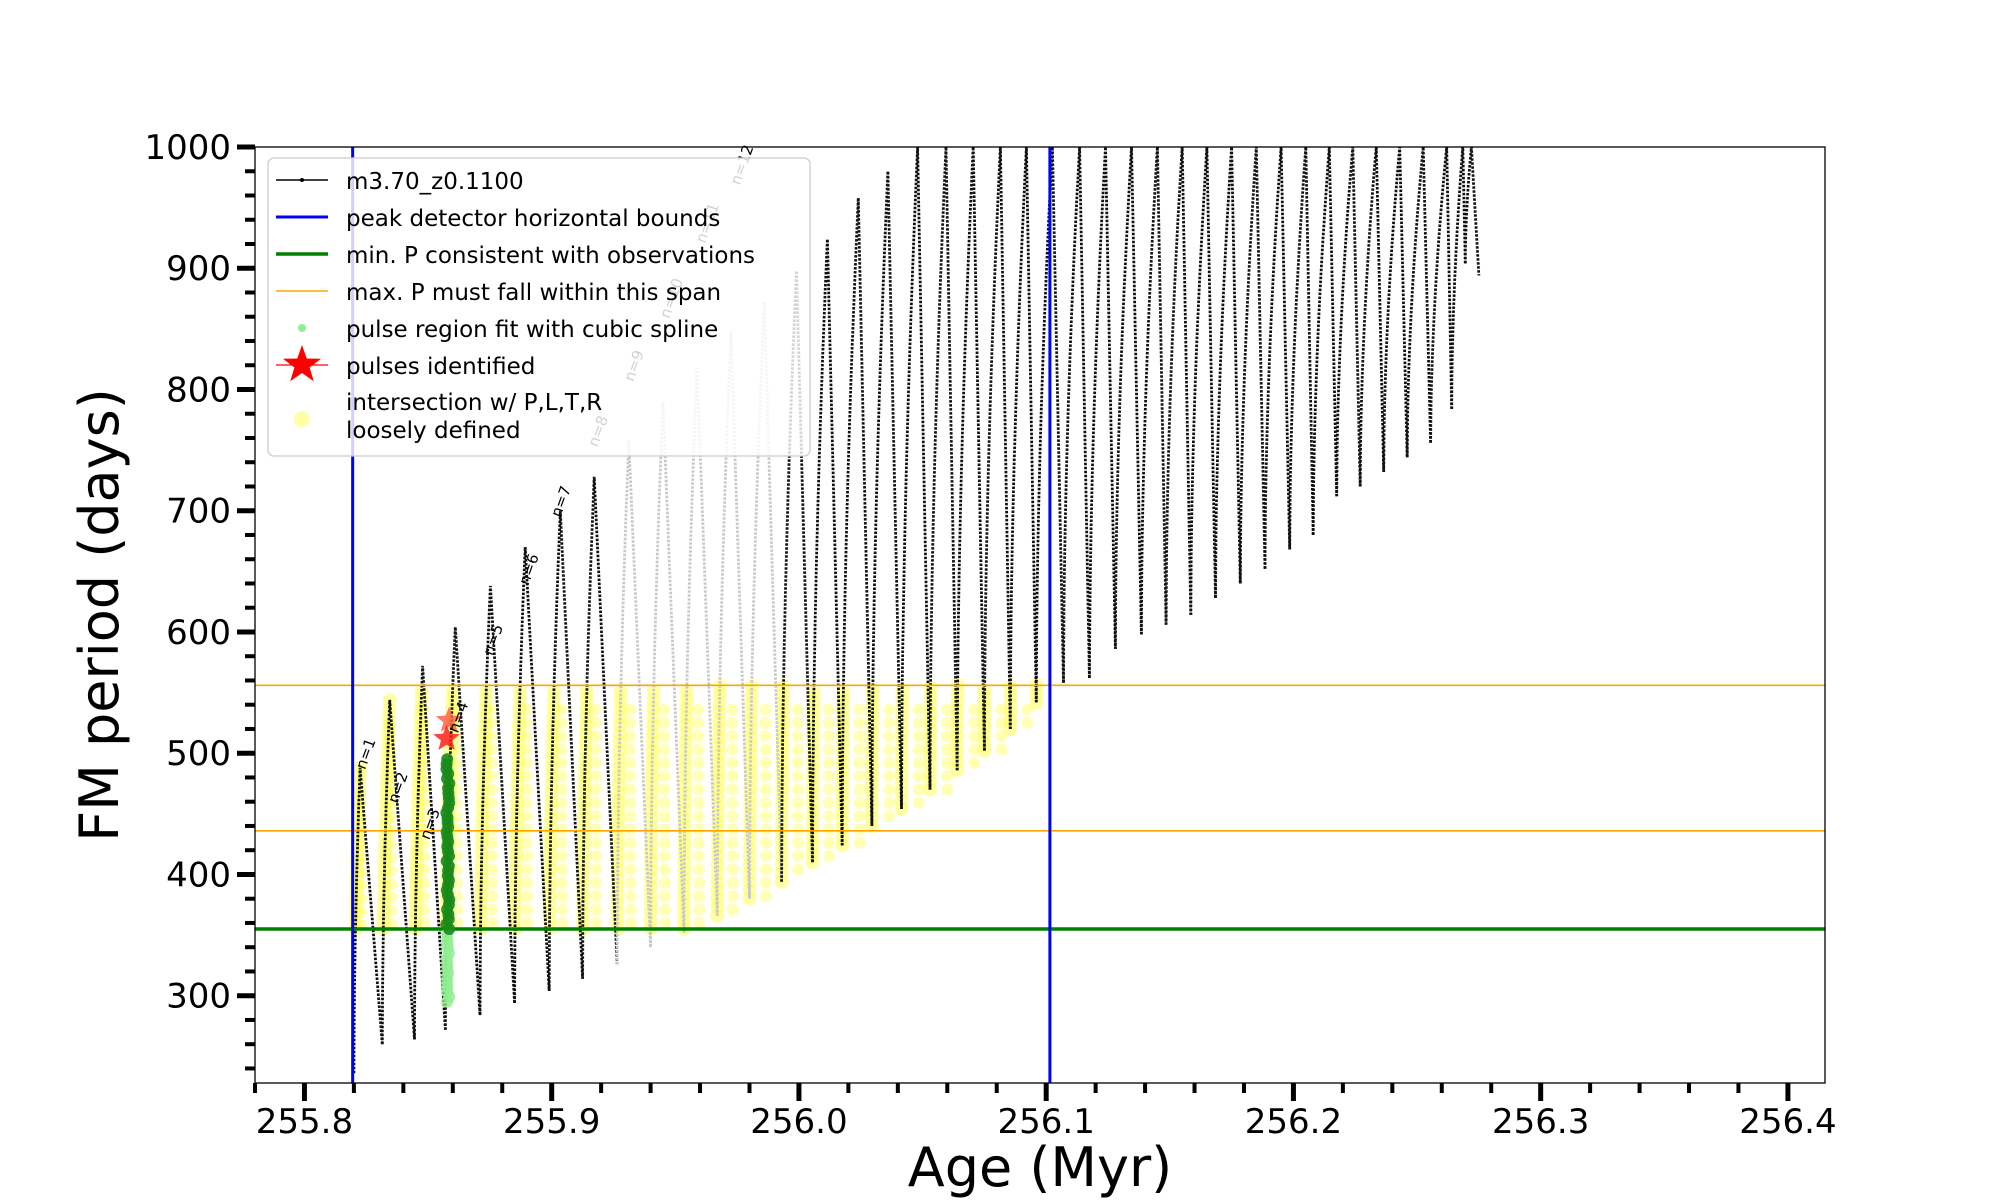  What do you see at coordinates (302, 180) in the screenshot?
I see `legend-model-marker` at bounding box center [302, 180].